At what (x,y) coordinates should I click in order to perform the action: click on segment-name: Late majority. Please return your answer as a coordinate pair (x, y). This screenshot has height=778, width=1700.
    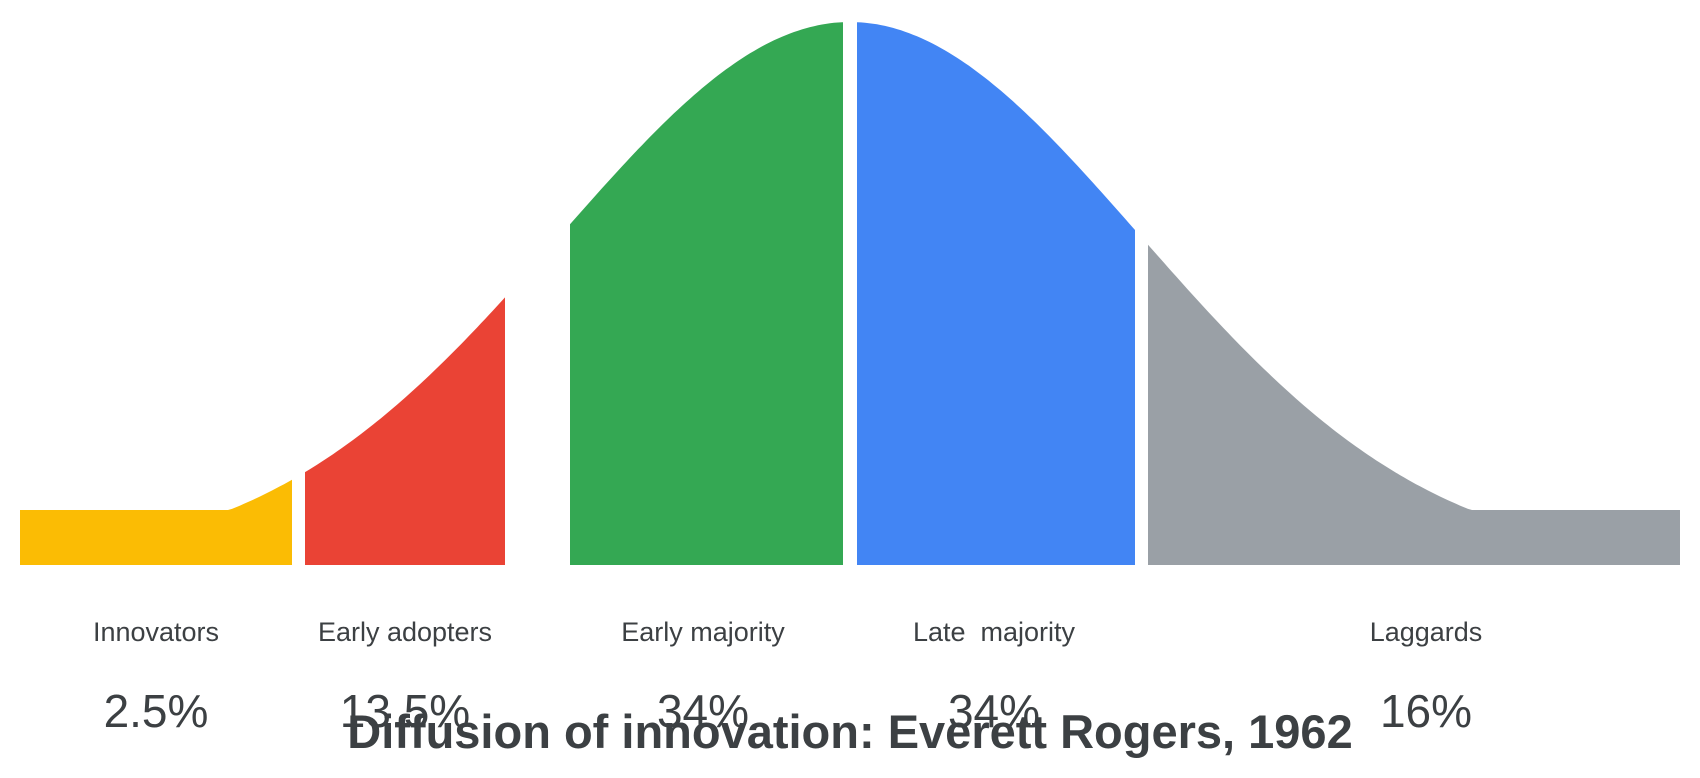
    Looking at the image, I should click on (994, 632).